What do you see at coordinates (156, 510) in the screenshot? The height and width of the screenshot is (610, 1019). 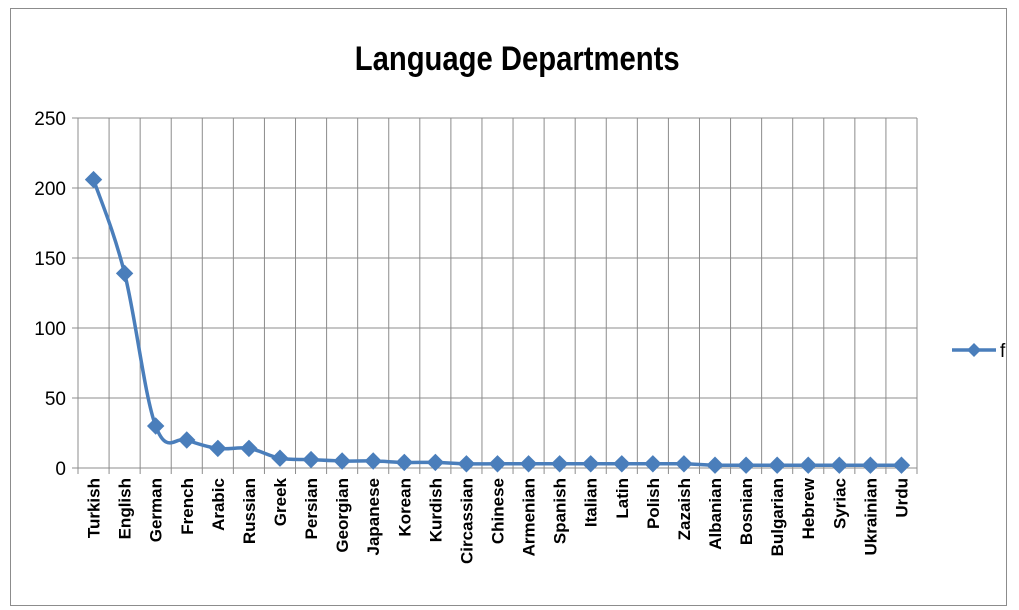 I see `x-tick-label: German` at bounding box center [156, 510].